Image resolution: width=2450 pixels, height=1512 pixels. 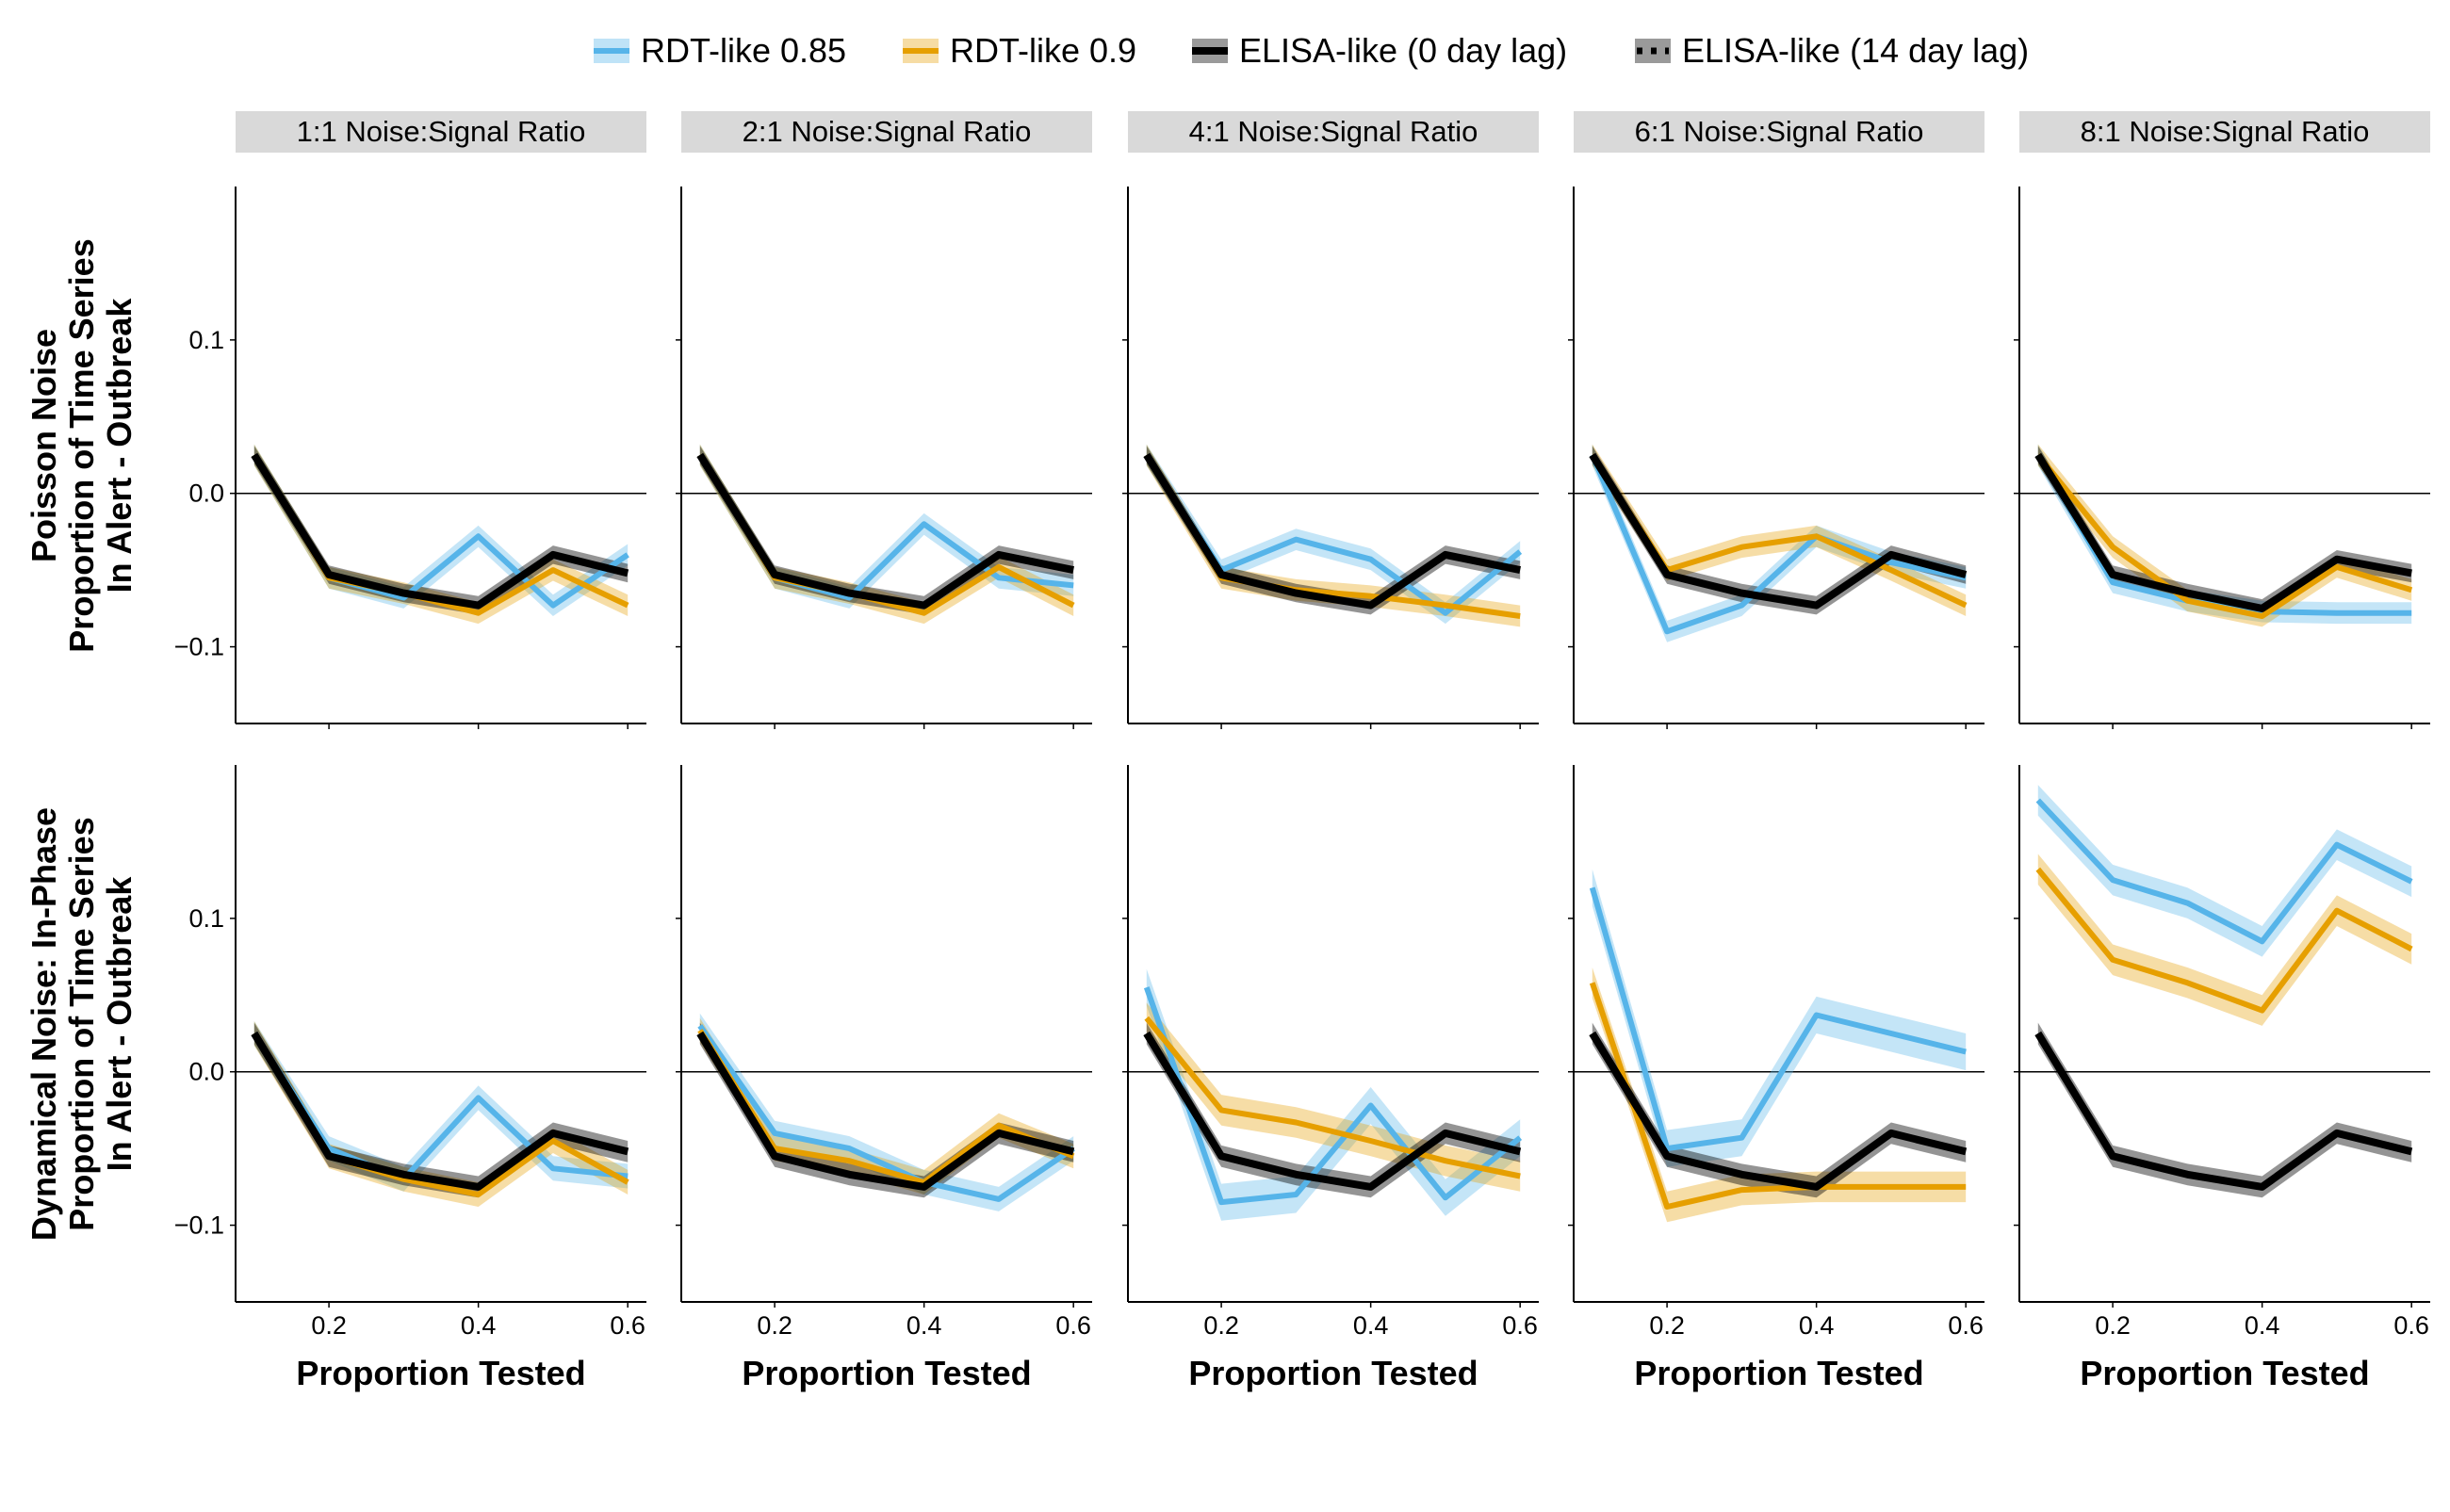 I want to click on legend-item: ELISA-like (0 day lag), so click(x=1379, y=50).